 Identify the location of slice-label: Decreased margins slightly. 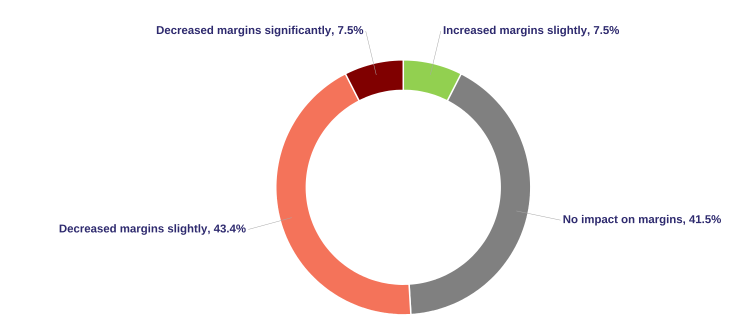
(134, 229).